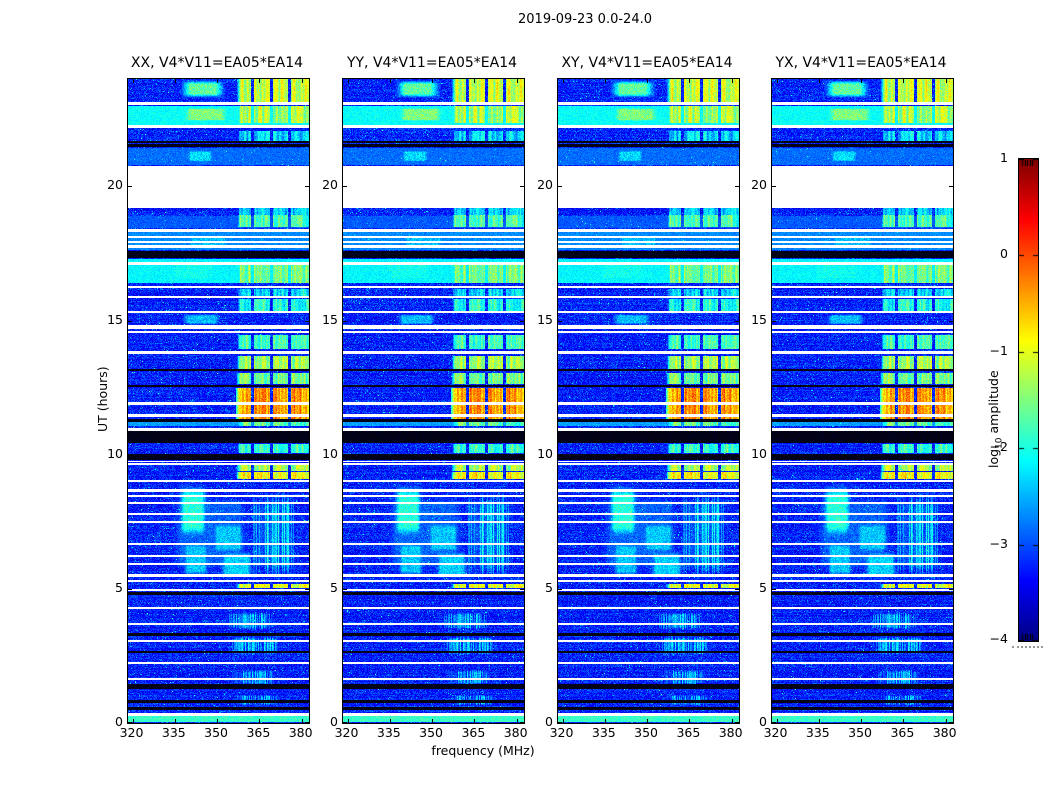 The height and width of the screenshot is (800, 1050). I want to click on colorbar-tick-label: −1, so click(998, 350).